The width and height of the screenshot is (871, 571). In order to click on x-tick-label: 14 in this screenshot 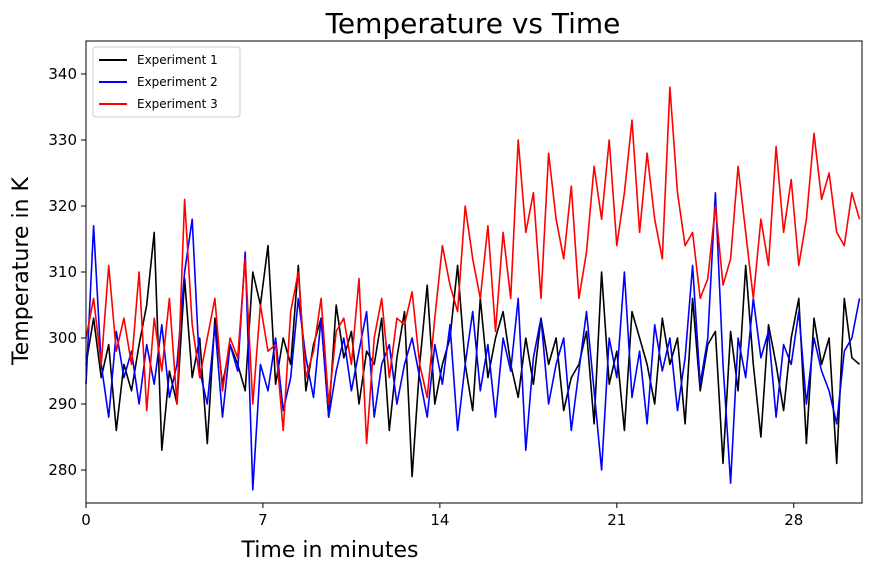, I will do `click(439, 520)`.